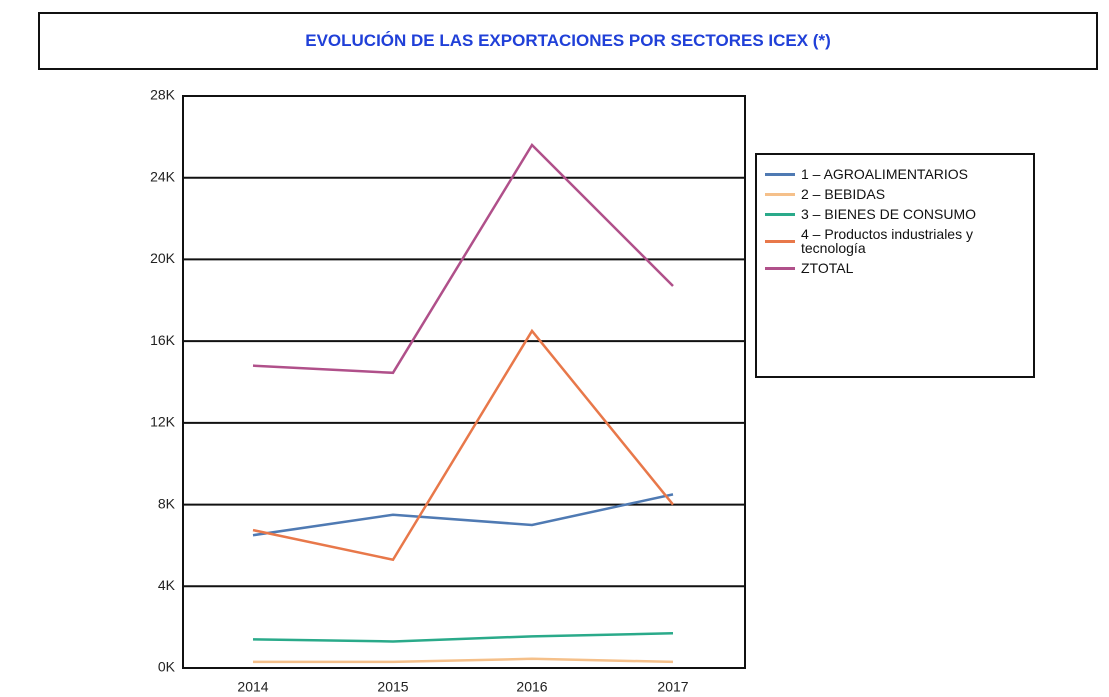  What do you see at coordinates (843, 194) in the screenshot?
I see `legend-label: 2 – BEBIDAS` at bounding box center [843, 194].